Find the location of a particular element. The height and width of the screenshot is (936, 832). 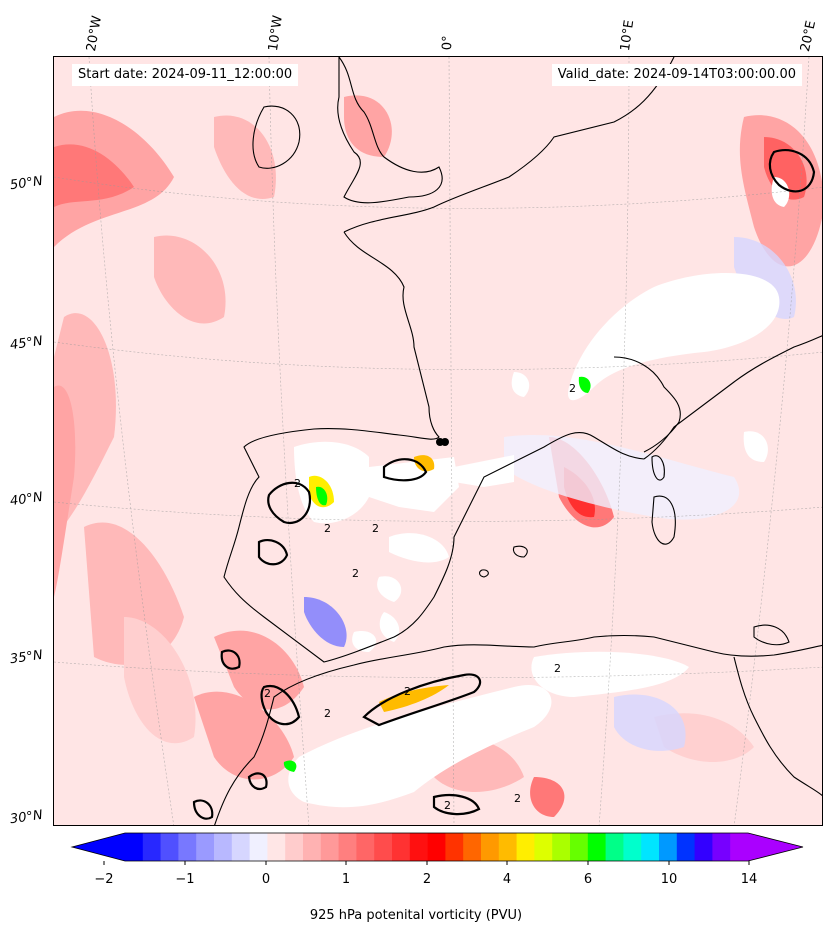

colorbar-tick-label: −2 is located at coordinates (104, 879).